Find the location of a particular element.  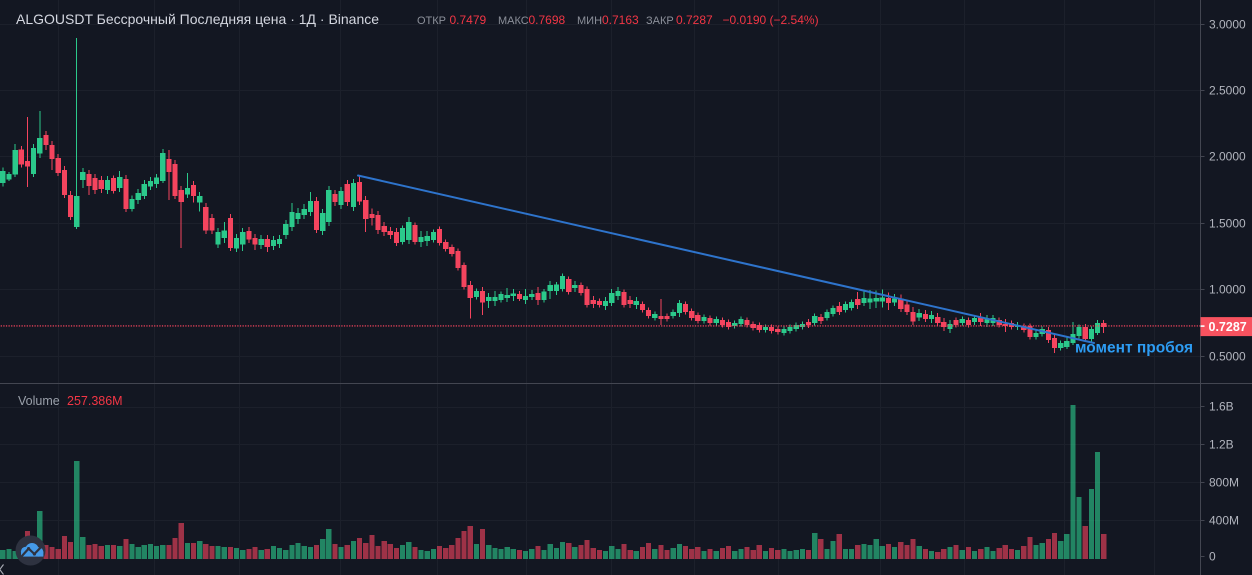

svg-text: 1.6B is located at coordinates (1221, 407).